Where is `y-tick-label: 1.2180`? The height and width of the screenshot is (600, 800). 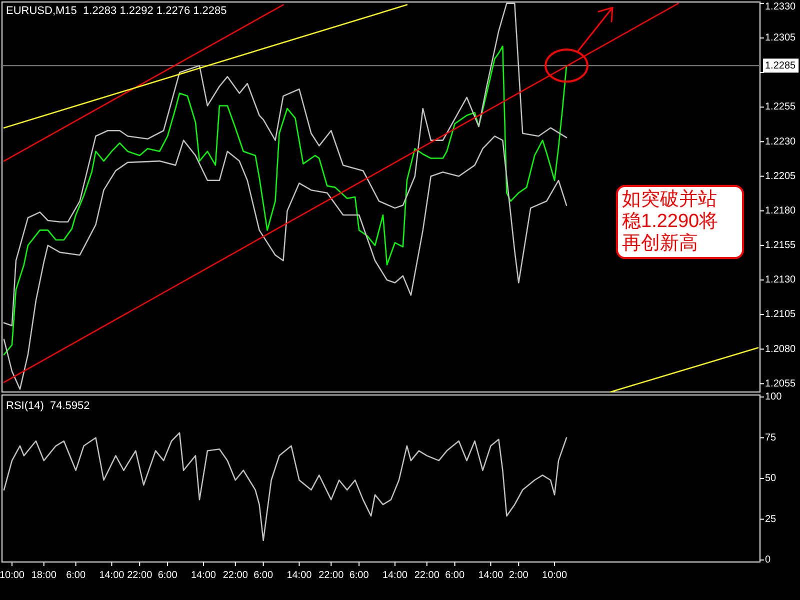 y-tick-label: 1.2180 is located at coordinates (780, 210).